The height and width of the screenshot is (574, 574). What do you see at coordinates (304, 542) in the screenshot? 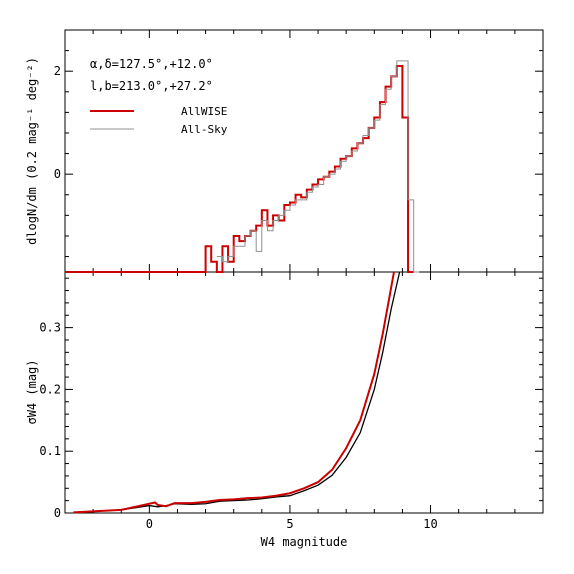
I see `x-axis-label: W4 magnitude` at bounding box center [304, 542].